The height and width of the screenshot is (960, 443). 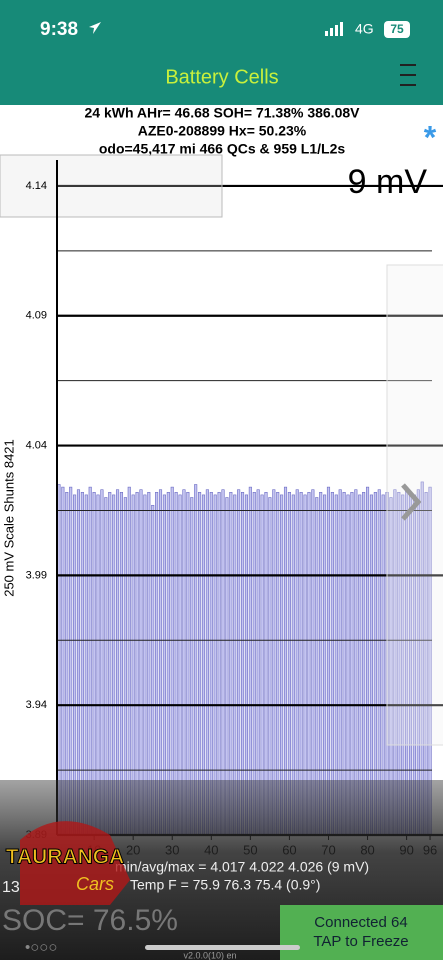 What do you see at coordinates (95, 884) in the screenshot?
I see `logo-sub: Cars` at bounding box center [95, 884].